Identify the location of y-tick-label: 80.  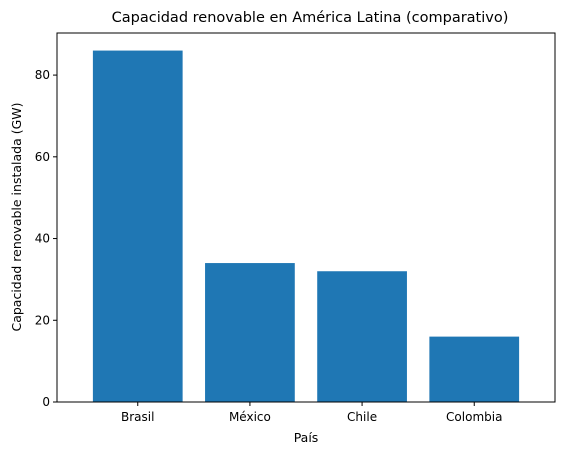
(42, 75).